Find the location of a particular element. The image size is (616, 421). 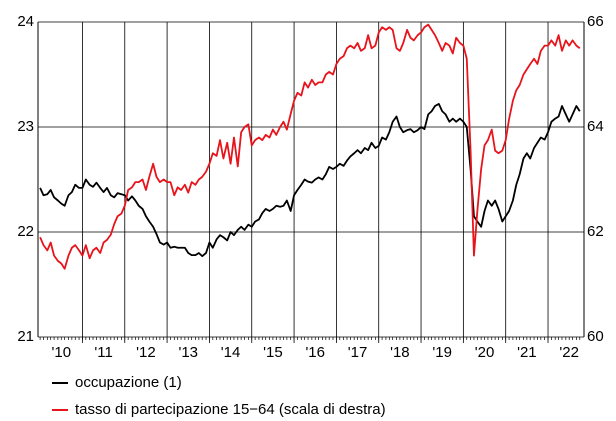

y2-tick-label: 60 is located at coordinates (595, 336).